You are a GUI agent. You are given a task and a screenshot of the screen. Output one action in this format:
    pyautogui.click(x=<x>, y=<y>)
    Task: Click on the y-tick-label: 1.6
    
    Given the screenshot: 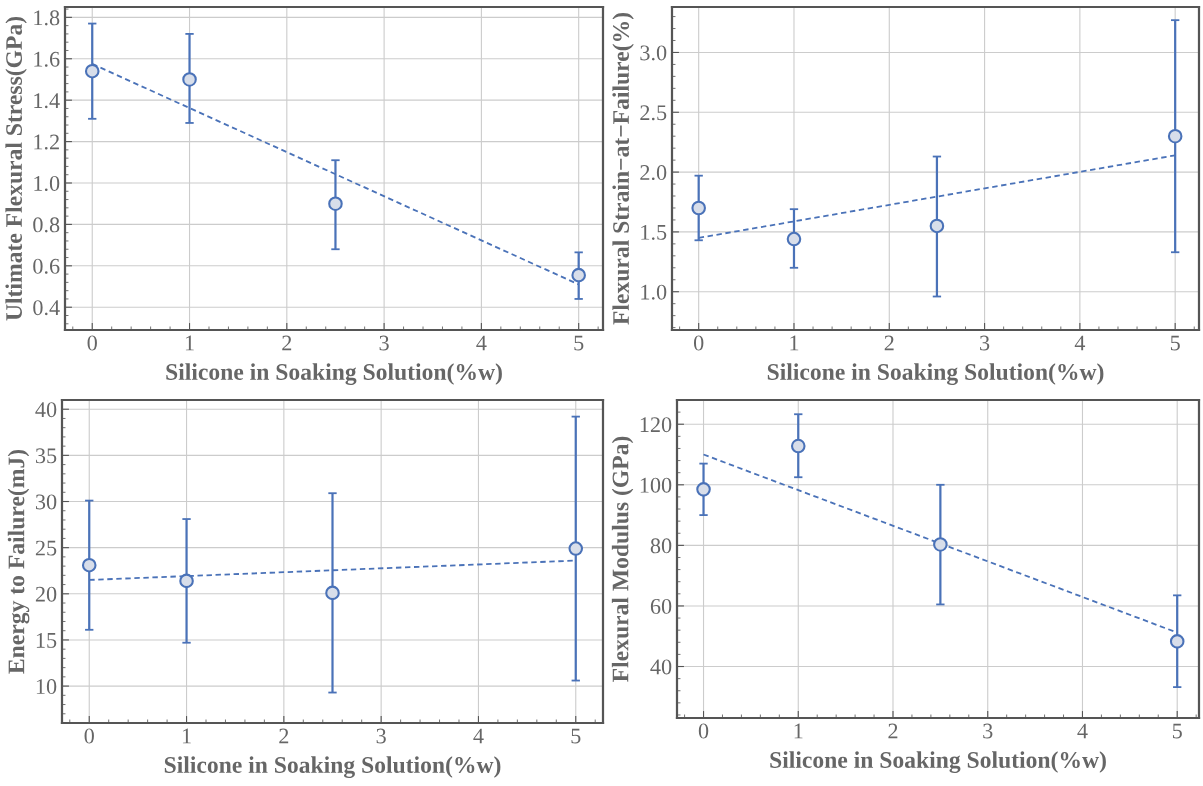 What is the action you would take?
    pyautogui.click(x=47, y=59)
    